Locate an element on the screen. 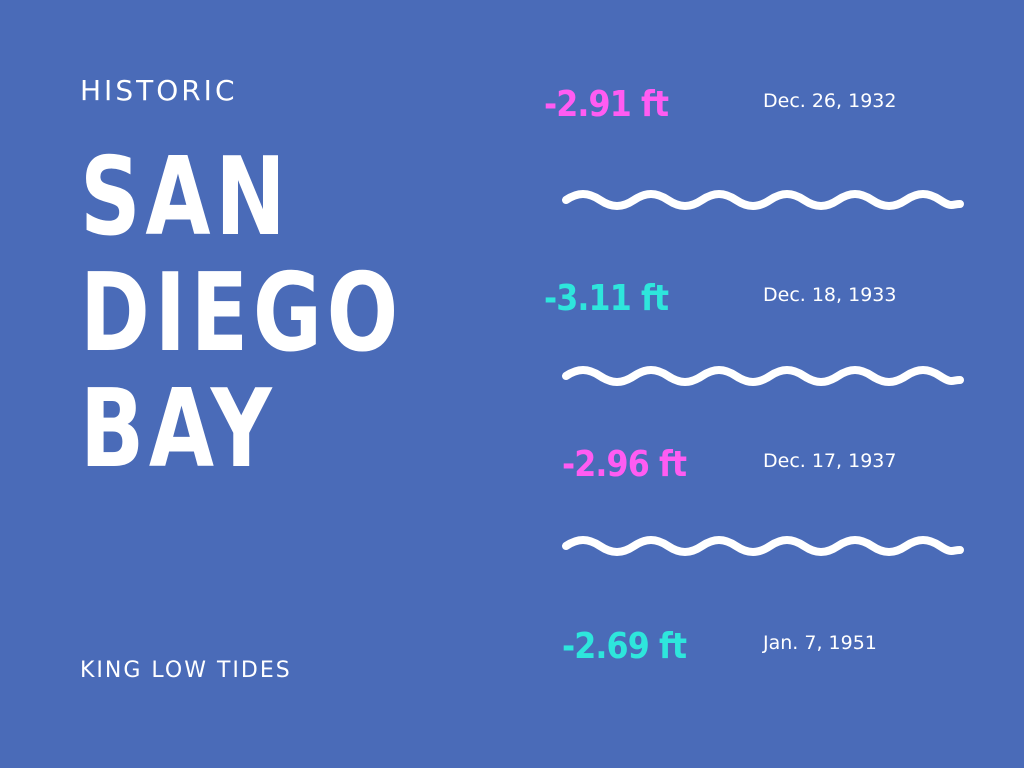 This screenshot has height=768, width=1024. tide-entry: -2.69 ft Jan. 7, 1951 is located at coordinates (770, 656).